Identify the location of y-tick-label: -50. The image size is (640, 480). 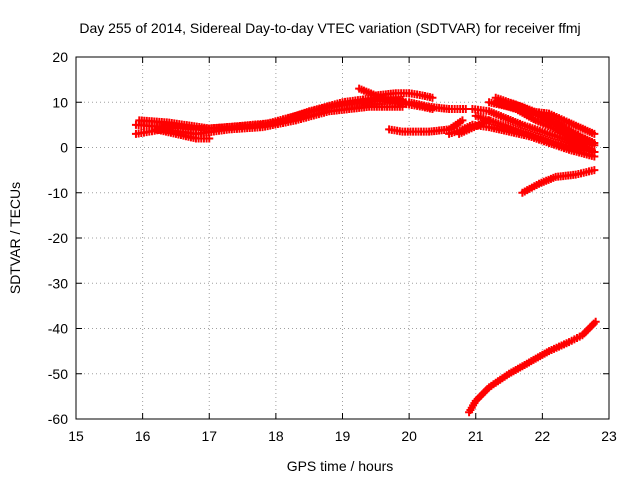
(58, 374).